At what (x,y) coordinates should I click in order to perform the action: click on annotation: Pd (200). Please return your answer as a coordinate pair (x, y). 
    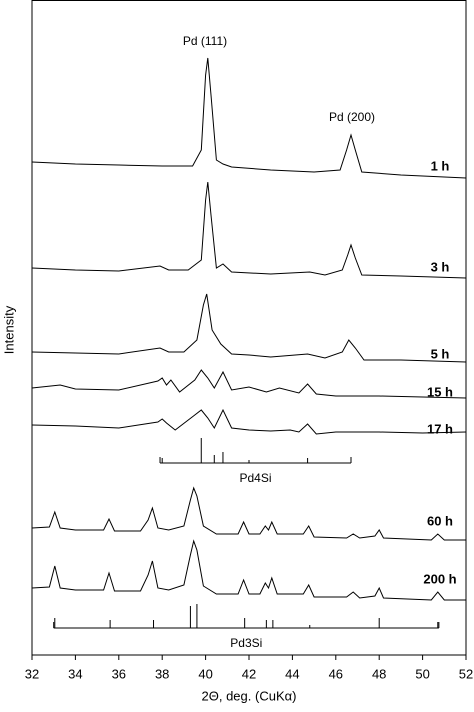
    Looking at the image, I should click on (352, 117).